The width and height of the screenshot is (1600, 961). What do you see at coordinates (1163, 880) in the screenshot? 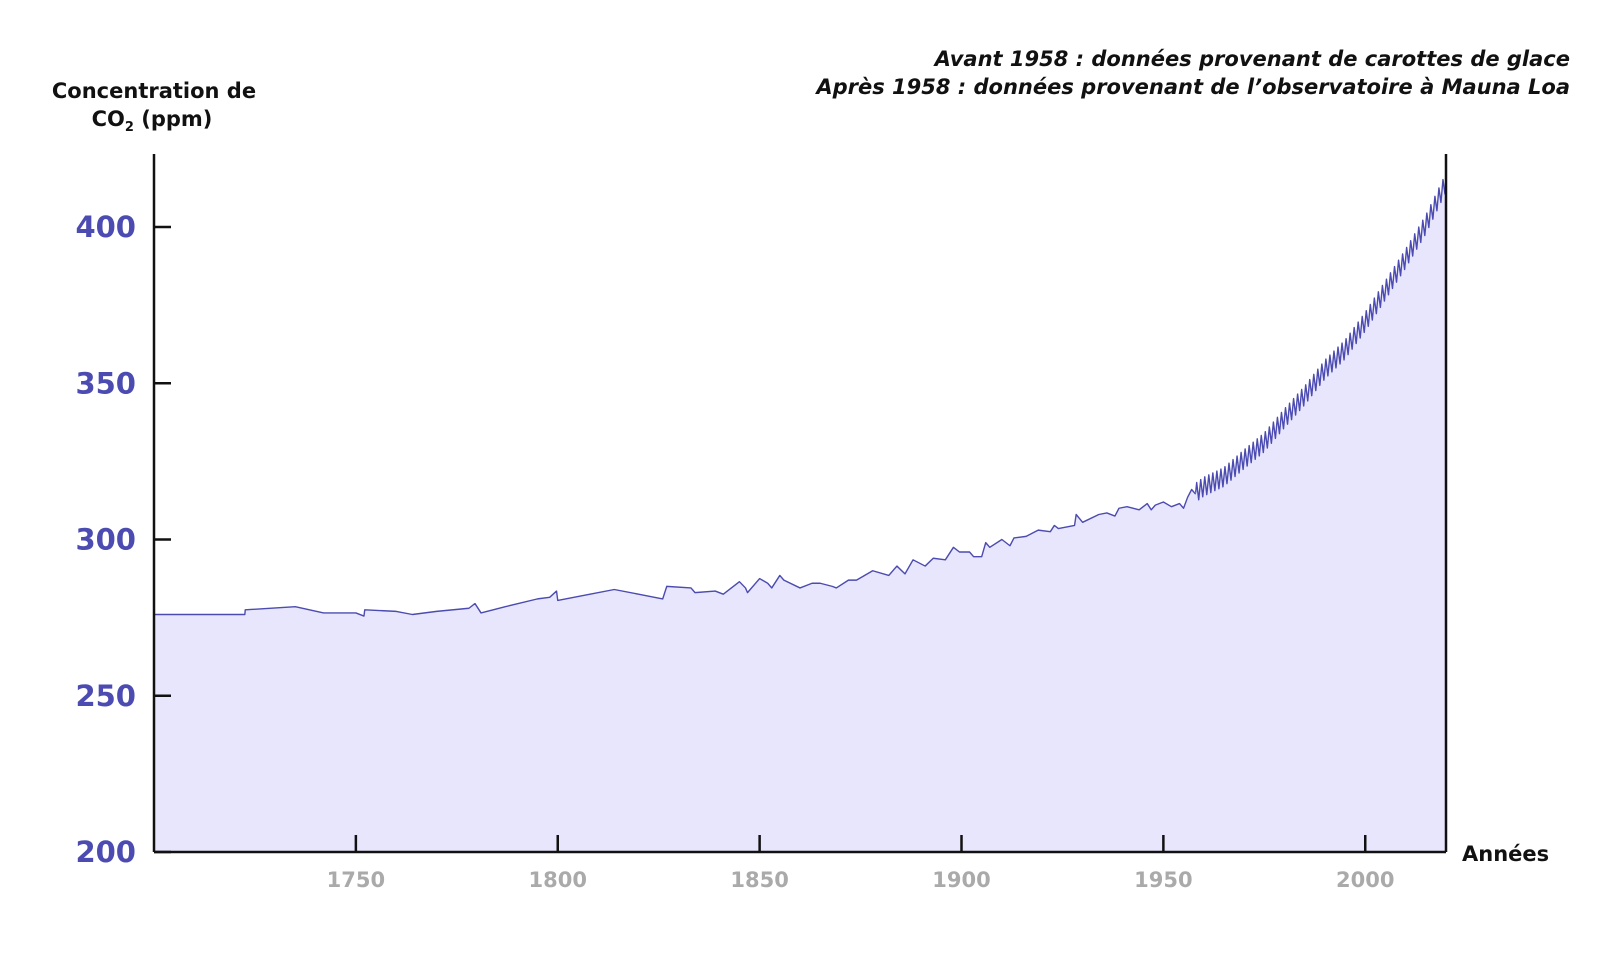
I see `x-tick-label: 1950` at bounding box center [1163, 880].